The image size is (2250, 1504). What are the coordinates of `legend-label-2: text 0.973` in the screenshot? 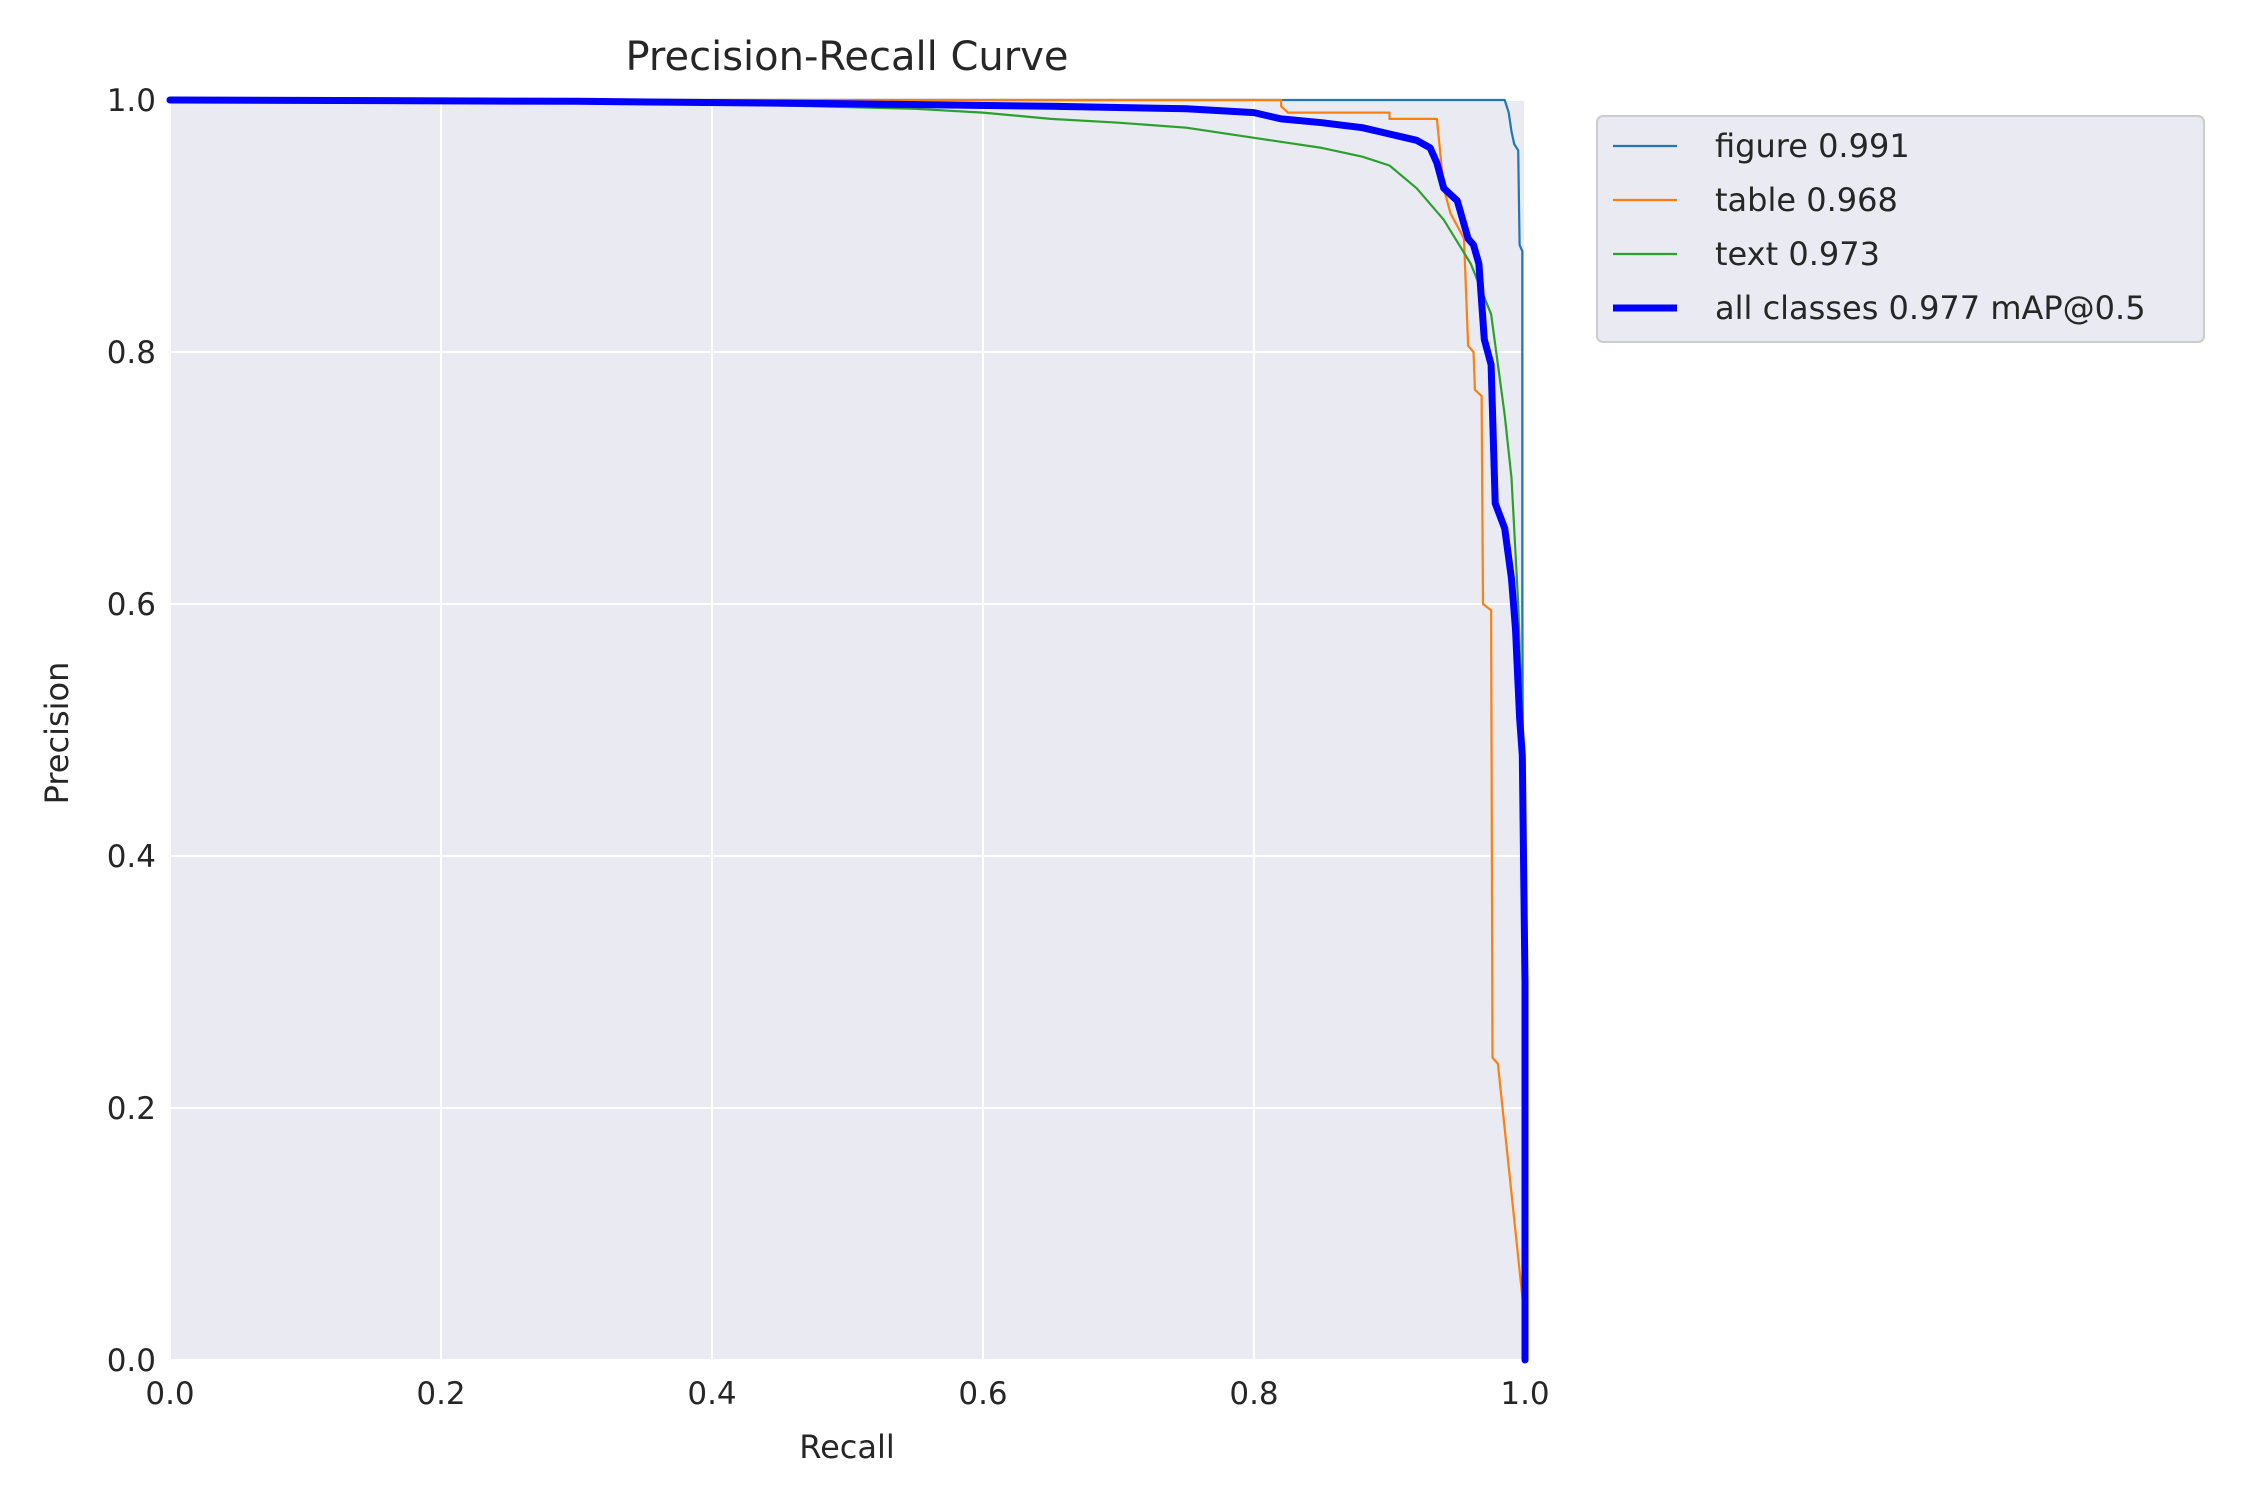 It's located at (1797, 254).